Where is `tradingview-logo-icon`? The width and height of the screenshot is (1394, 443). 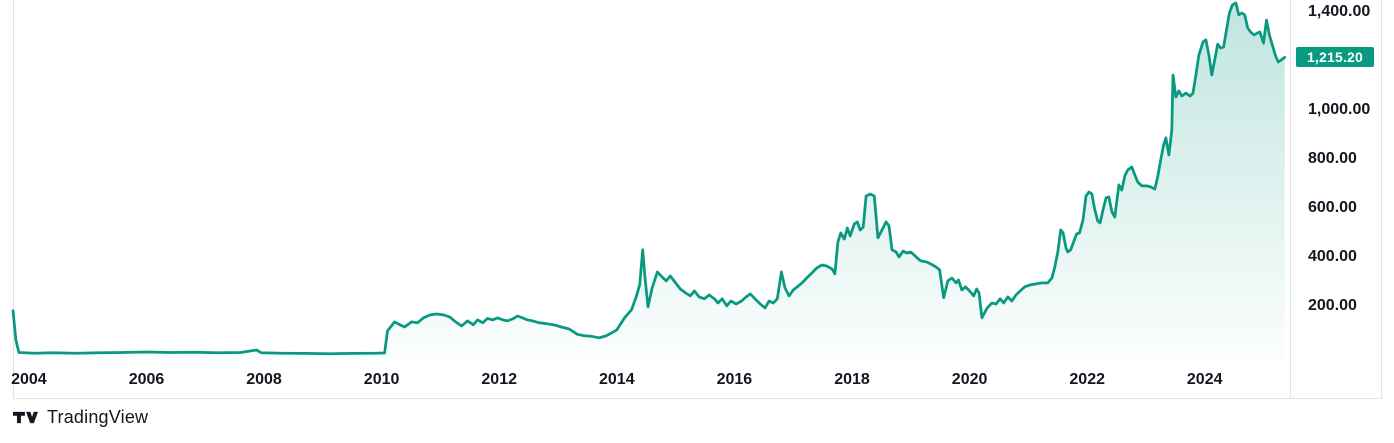 tradingview-logo-icon is located at coordinates (25, 417).